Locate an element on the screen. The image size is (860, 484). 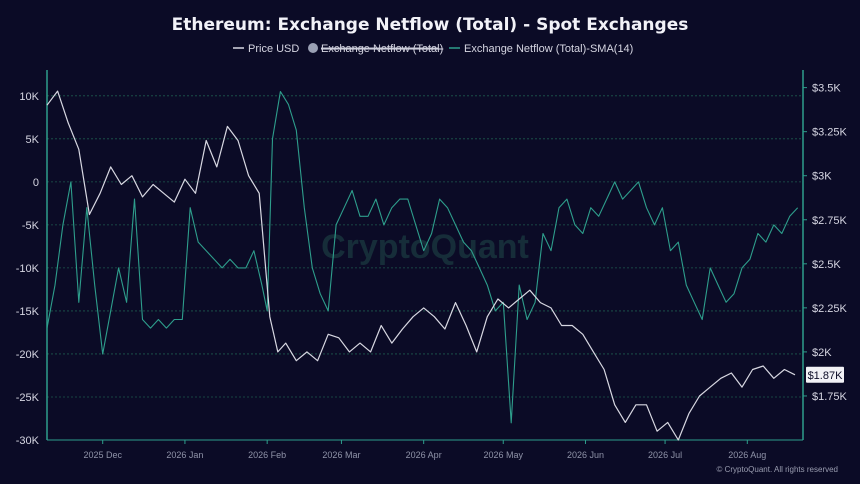
left-tick-label: 10K is located at coordinates (29, 97).